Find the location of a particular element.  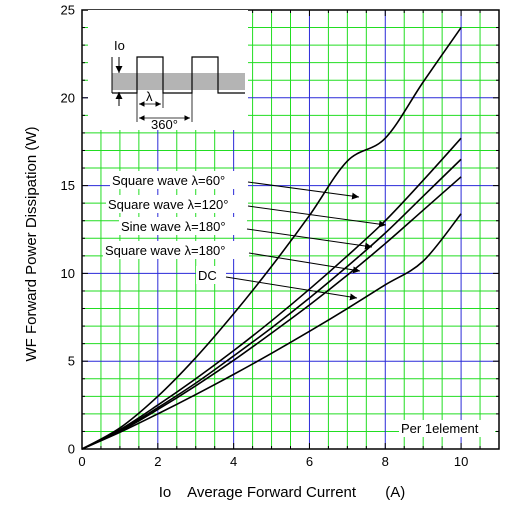

inset-background is located at coordinates (168, 70).